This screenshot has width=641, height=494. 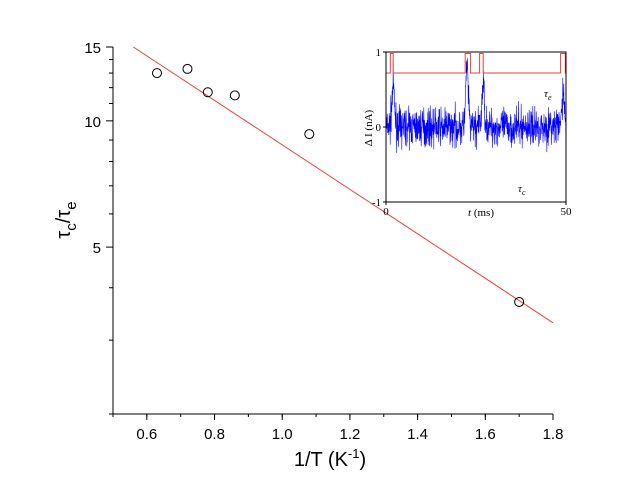 What do you see at coordinates (282, 434) in the screenshot?
I see `x-tick-label: 1.0` at bounding box center [282, 434].